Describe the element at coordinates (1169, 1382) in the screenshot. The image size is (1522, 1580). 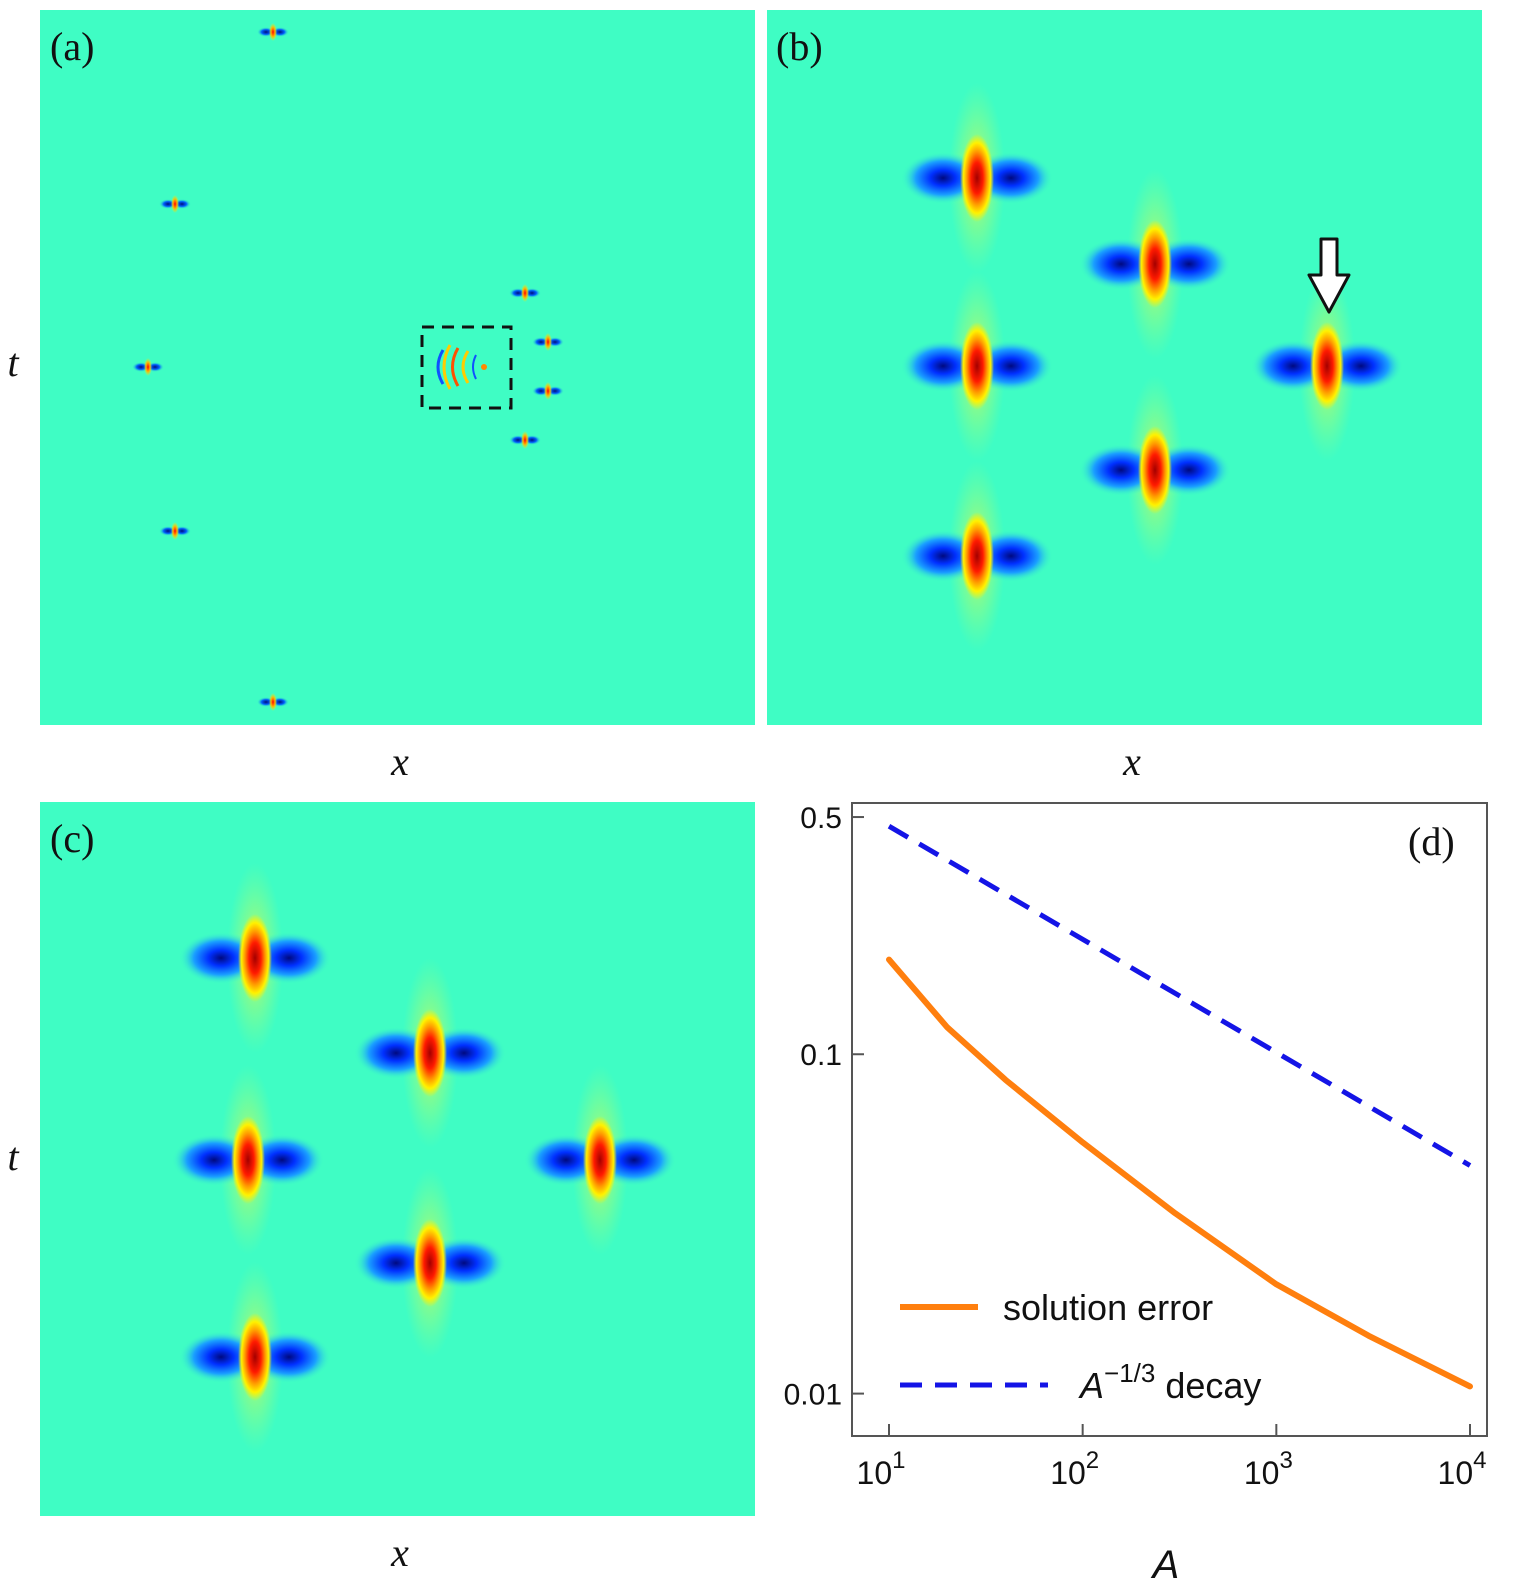
I see `legend-label-decay: A−1/3 decay` at that location.